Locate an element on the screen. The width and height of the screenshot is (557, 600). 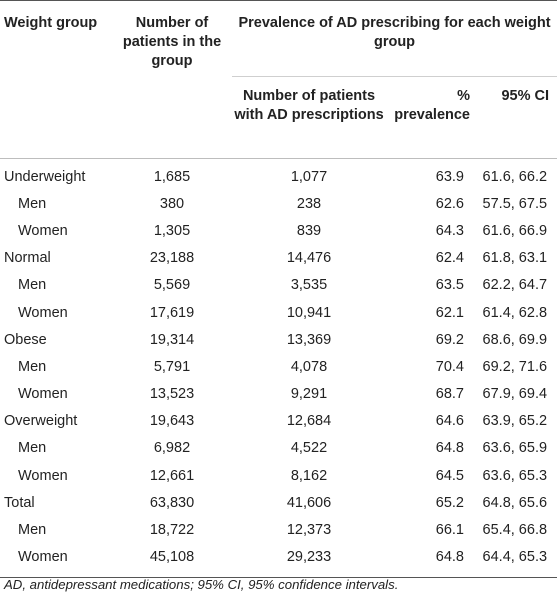
table-row: Men 6,982 4,522 64.8 63.6, 65.9 is located at coordinates (278, 448).